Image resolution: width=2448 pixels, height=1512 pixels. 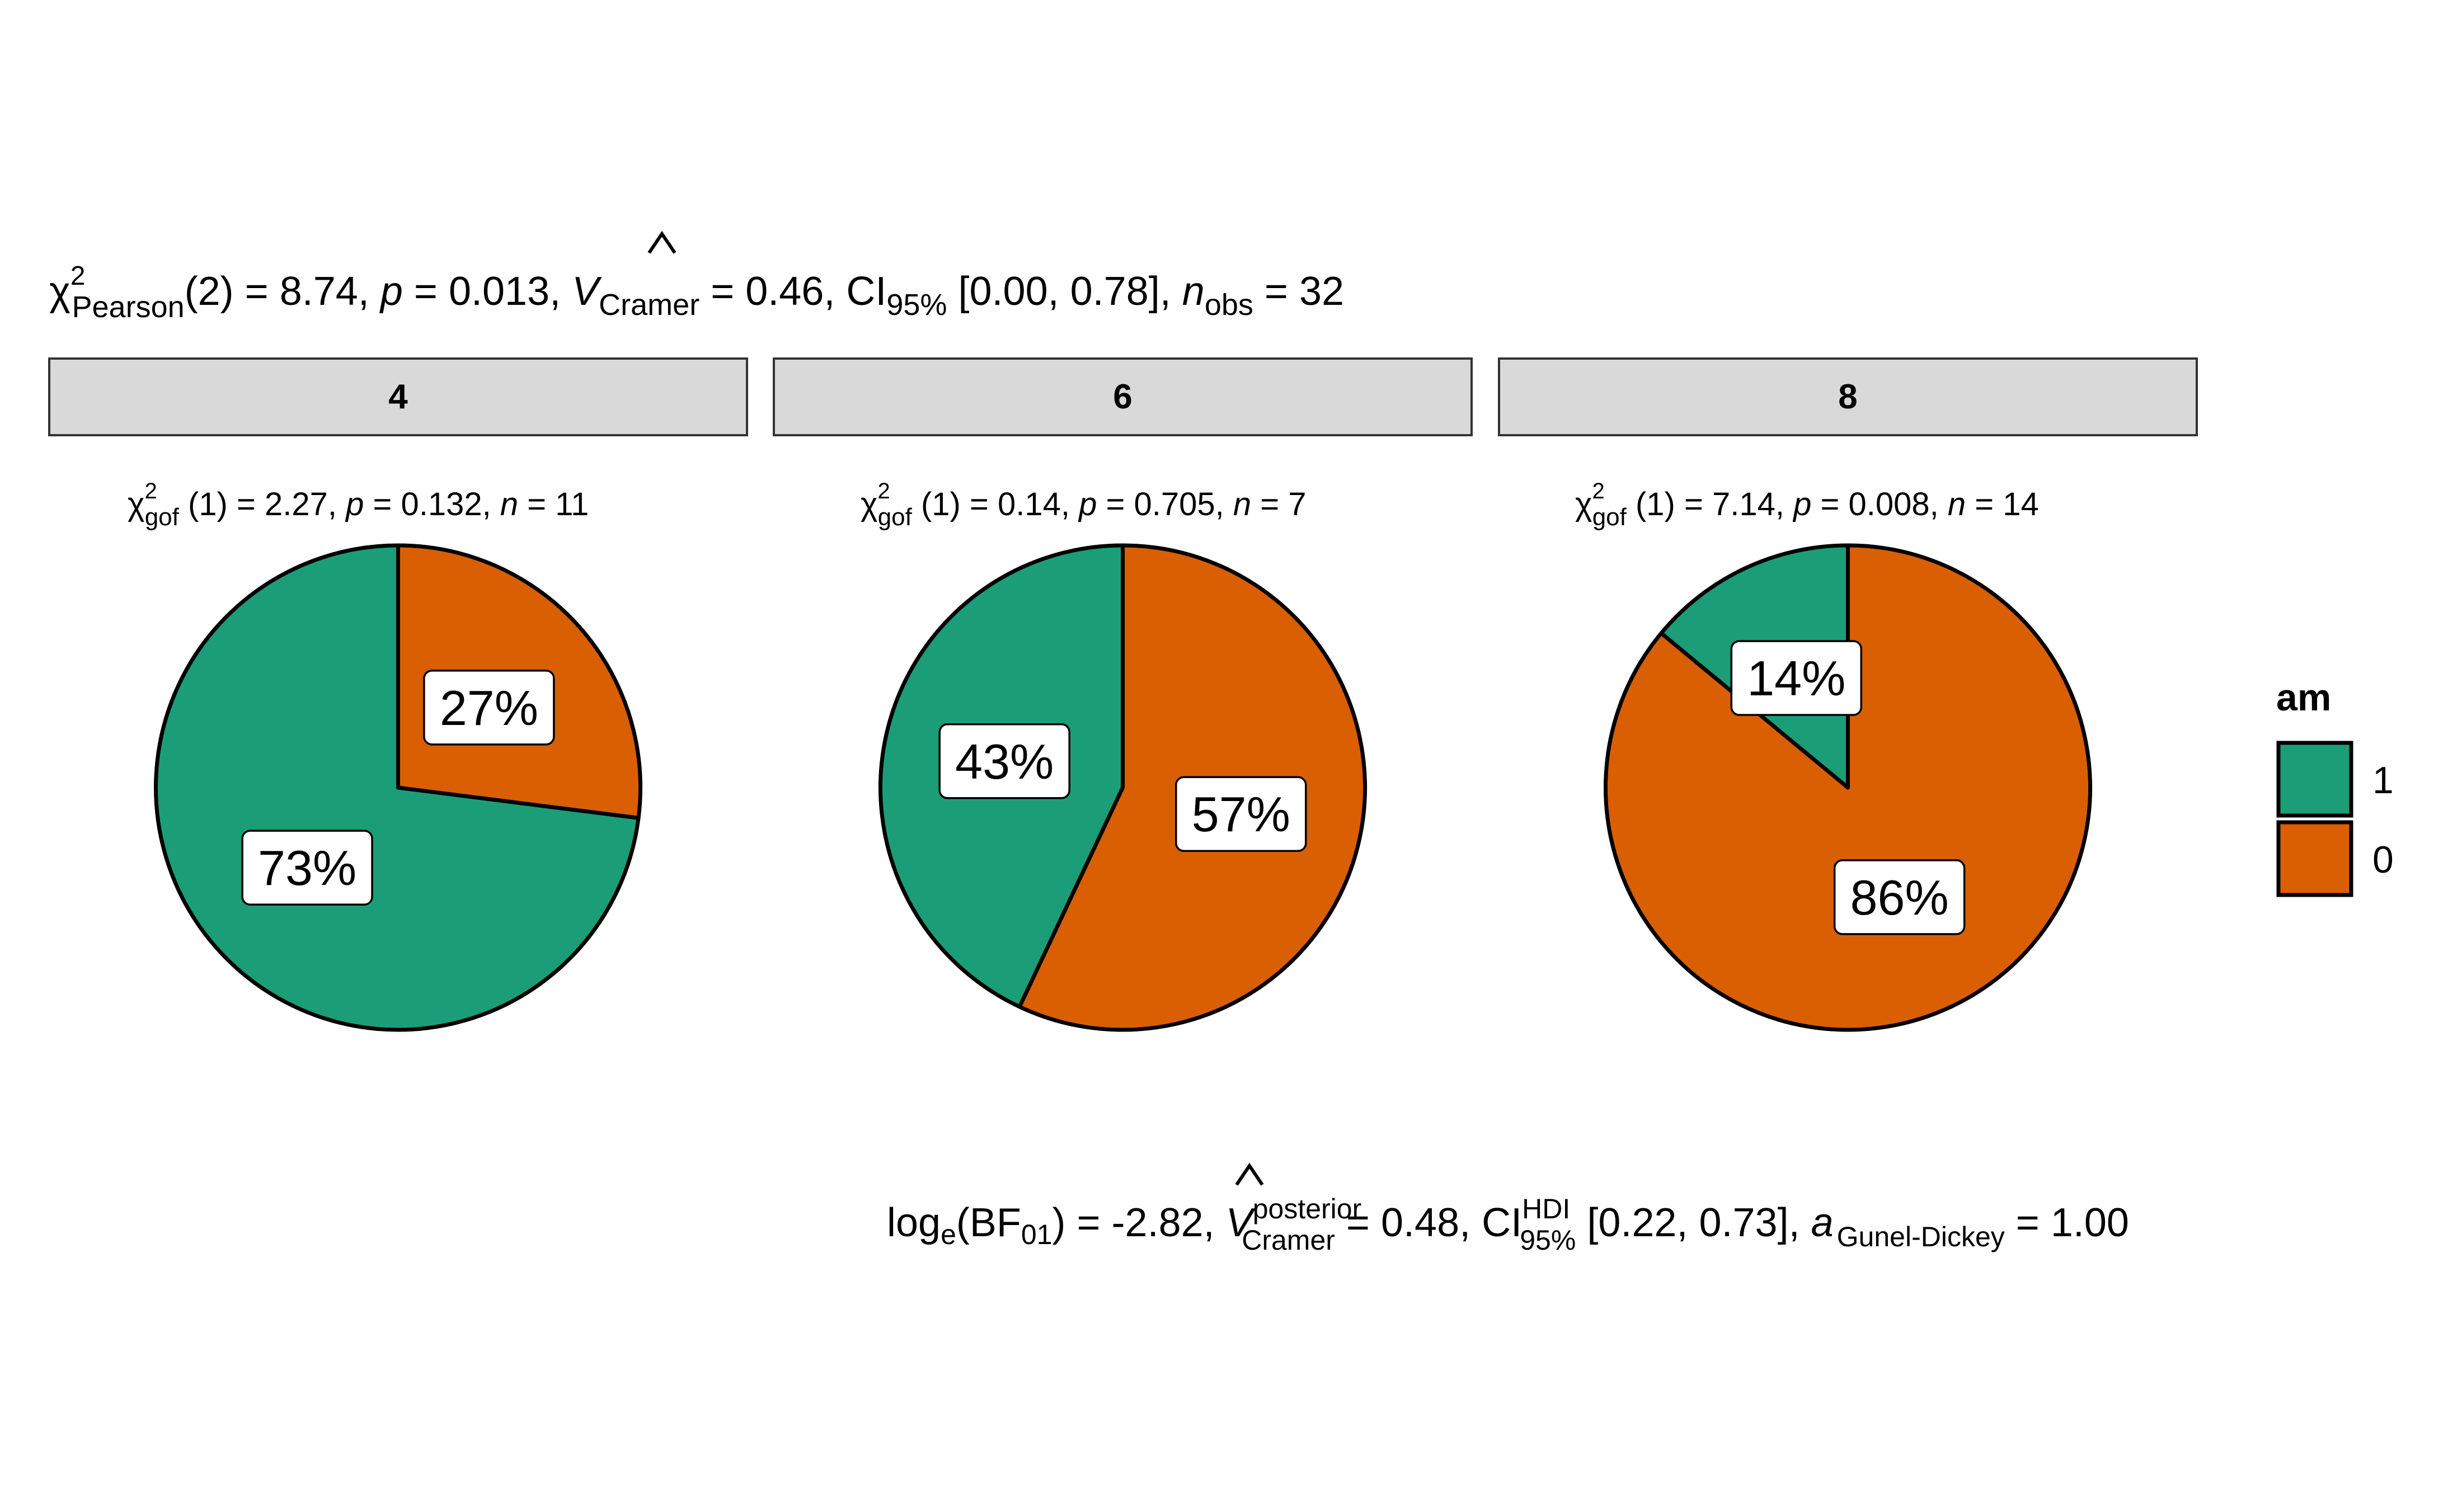 What do you see at coordinates (2383, 780) in the screenshot?
I see `legend-label-1: 1` at bounding box center [2383, 780].